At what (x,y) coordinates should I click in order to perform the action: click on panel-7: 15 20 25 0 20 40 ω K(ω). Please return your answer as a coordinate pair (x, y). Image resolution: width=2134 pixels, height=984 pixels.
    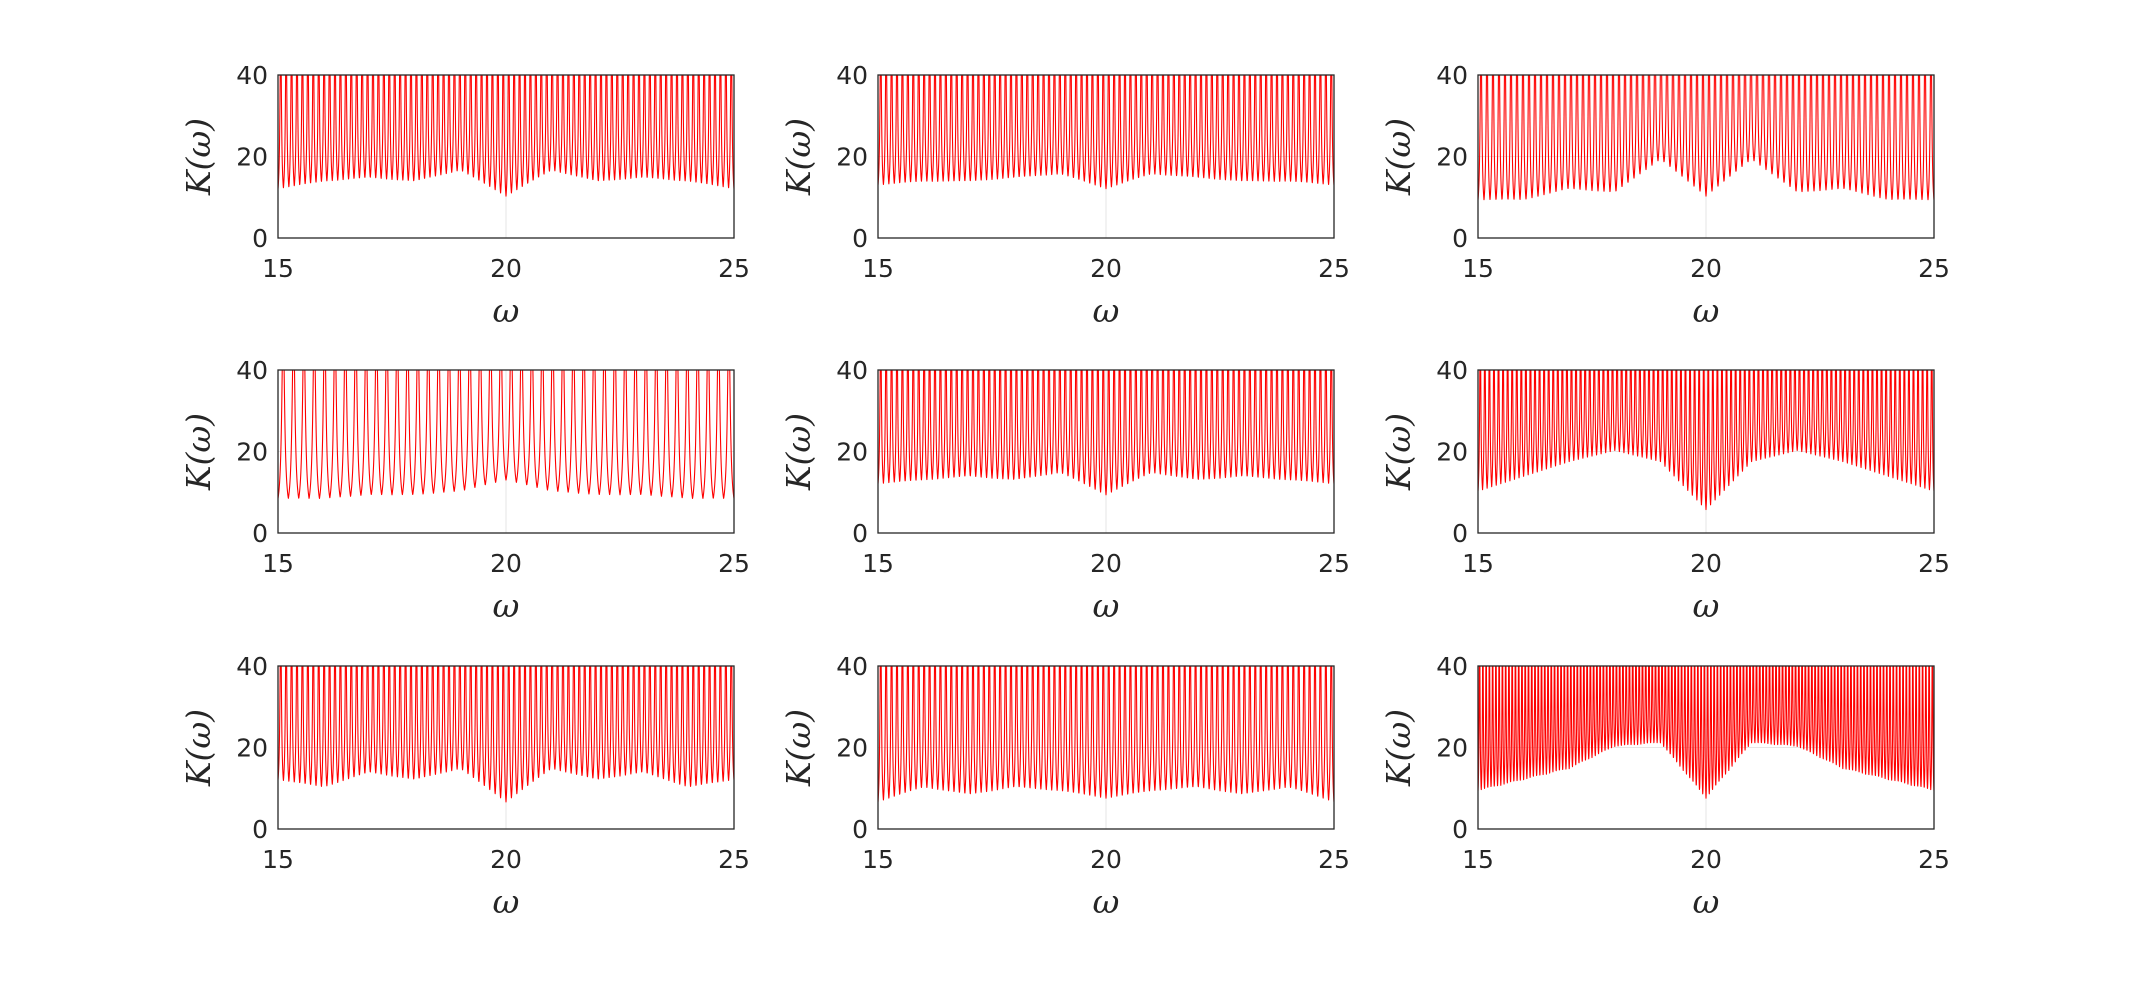
    Looking at the image, I should click on (464, 786).